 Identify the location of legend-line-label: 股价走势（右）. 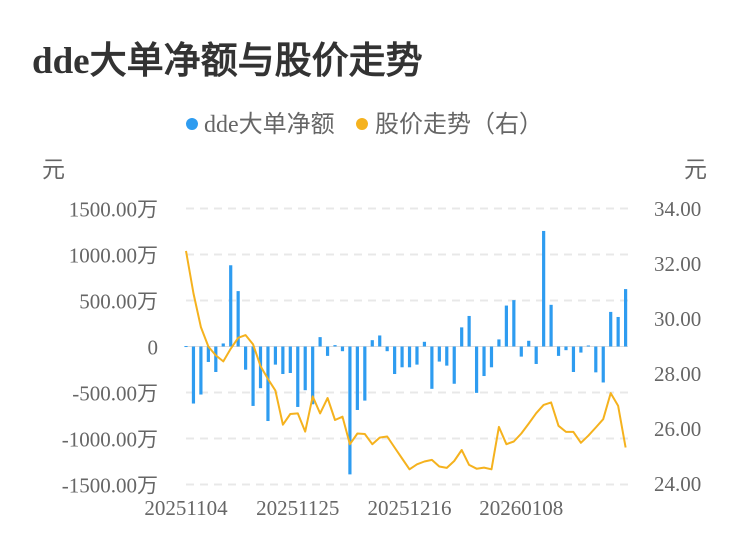
(459, 124).